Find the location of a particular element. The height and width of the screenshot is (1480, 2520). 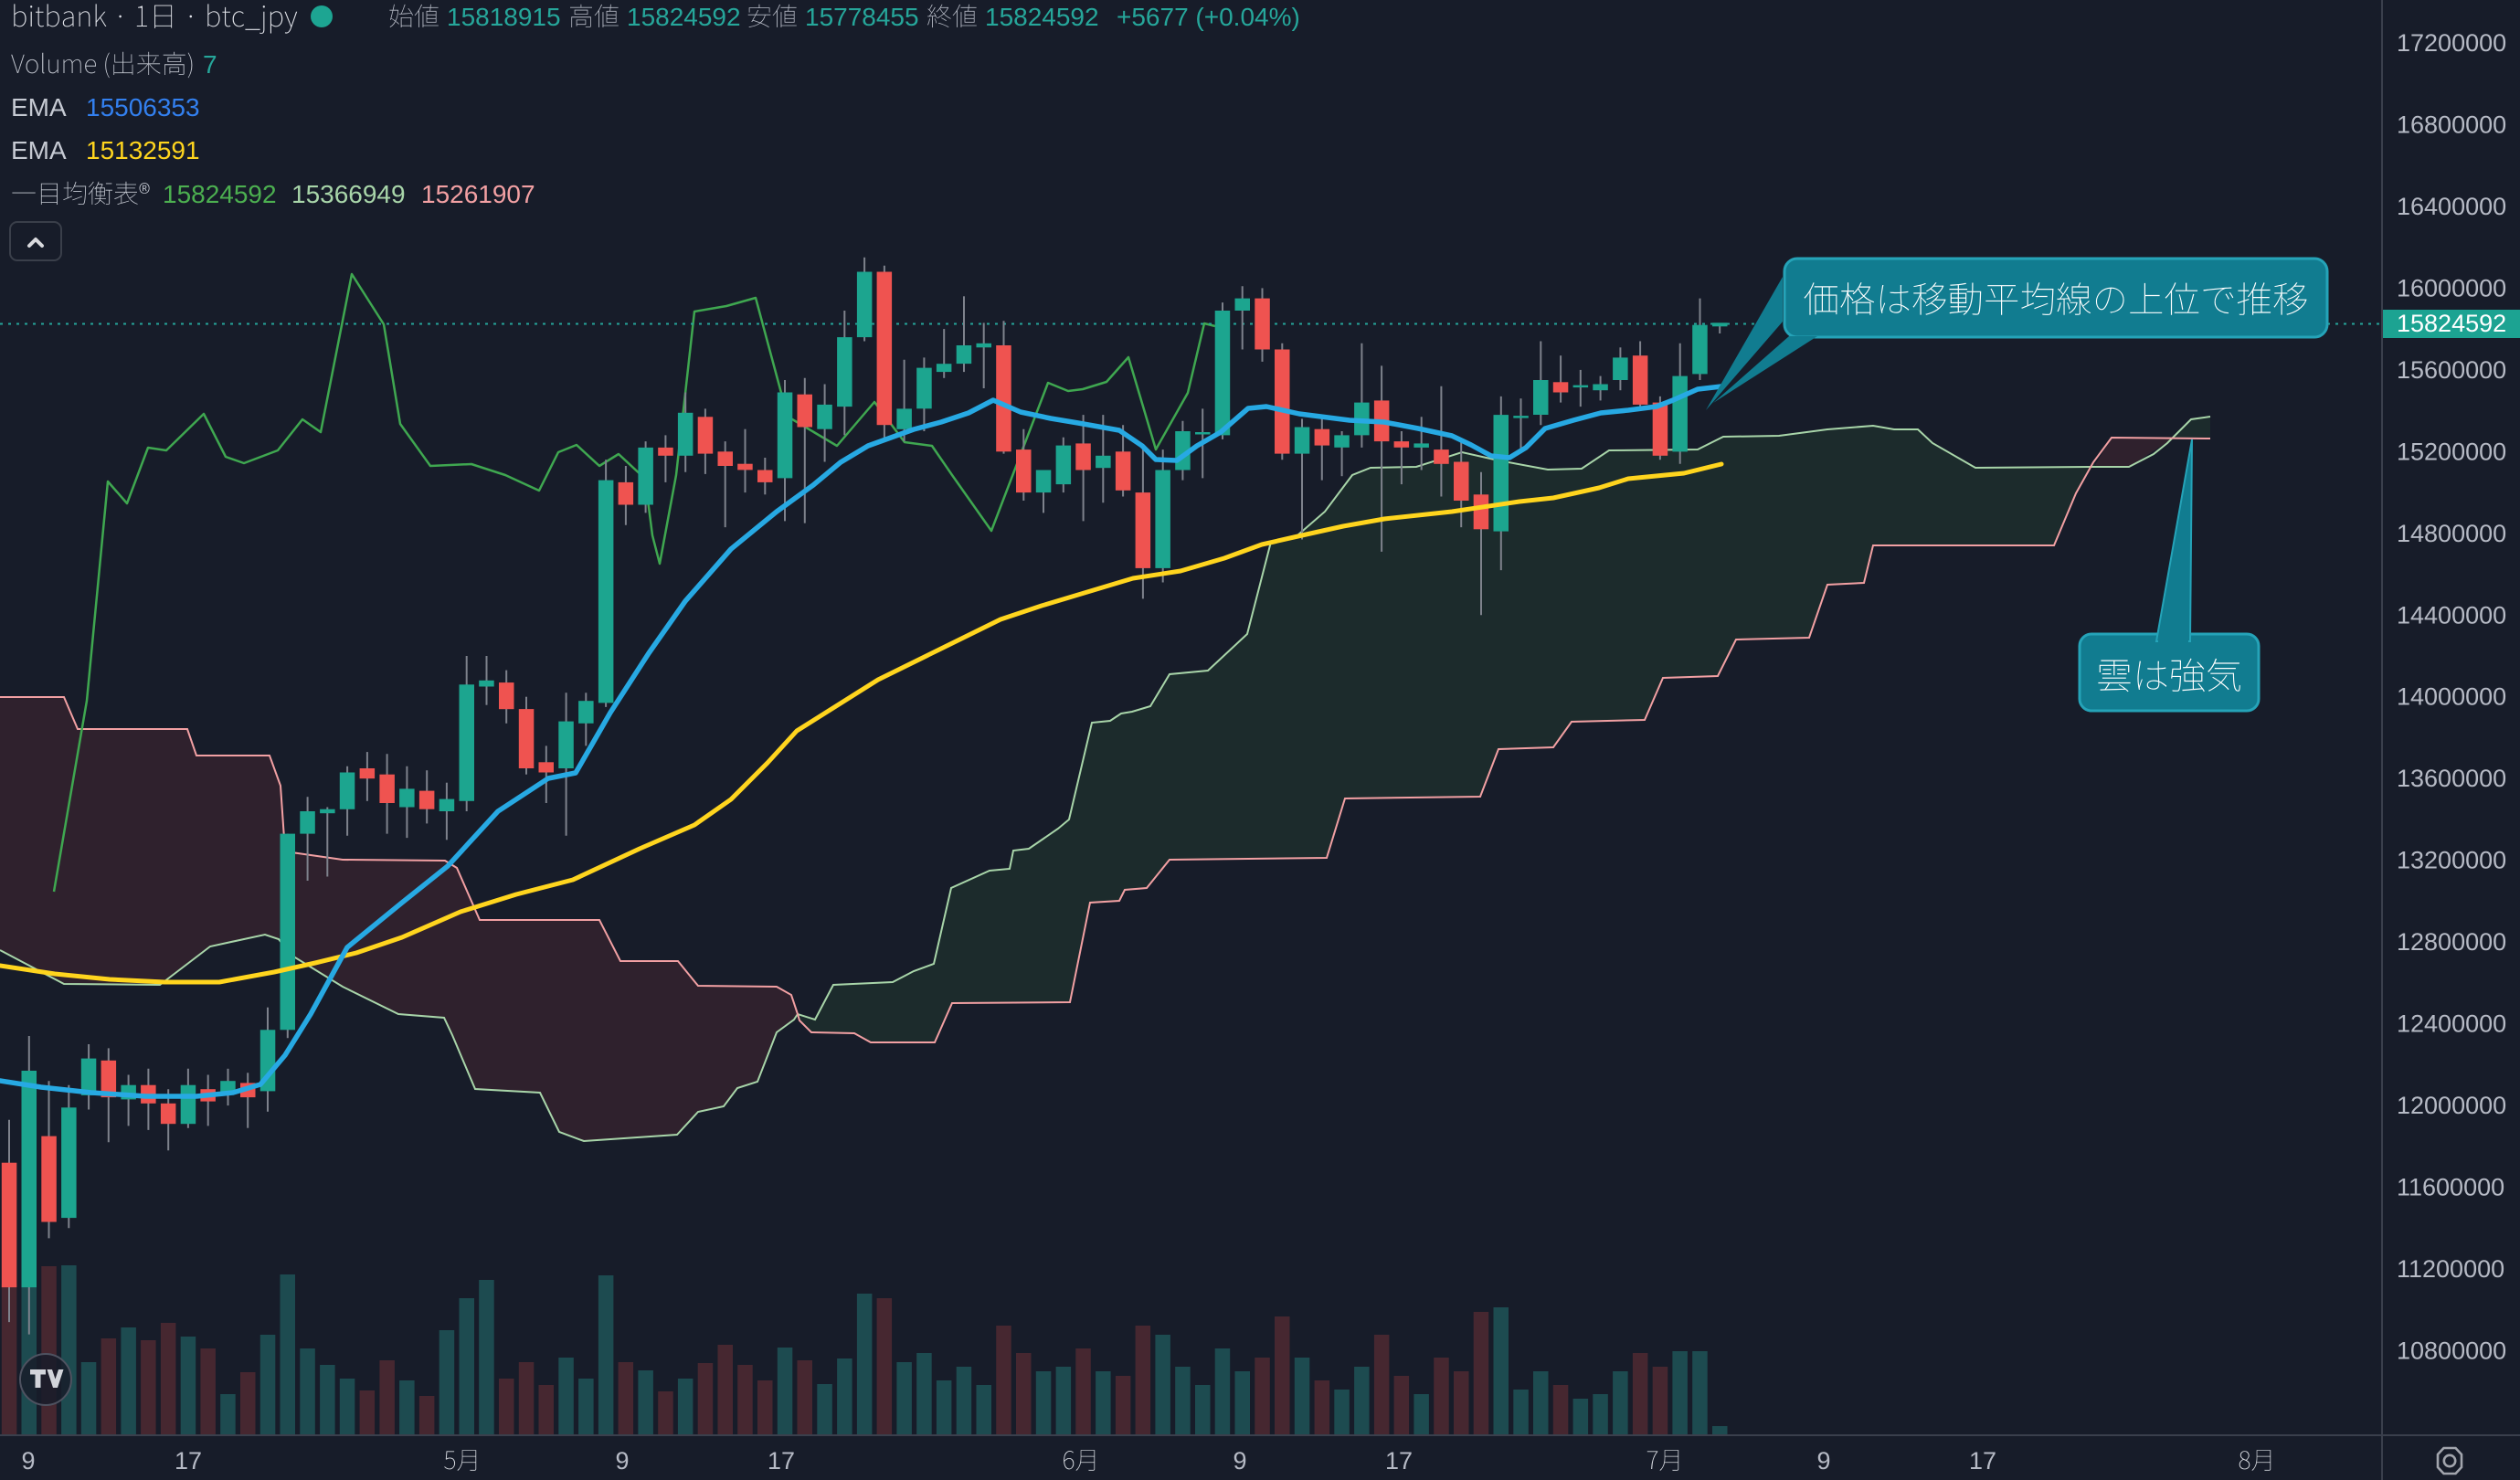

svg-text: 10800000 is located at coordinates (2452, 1350).